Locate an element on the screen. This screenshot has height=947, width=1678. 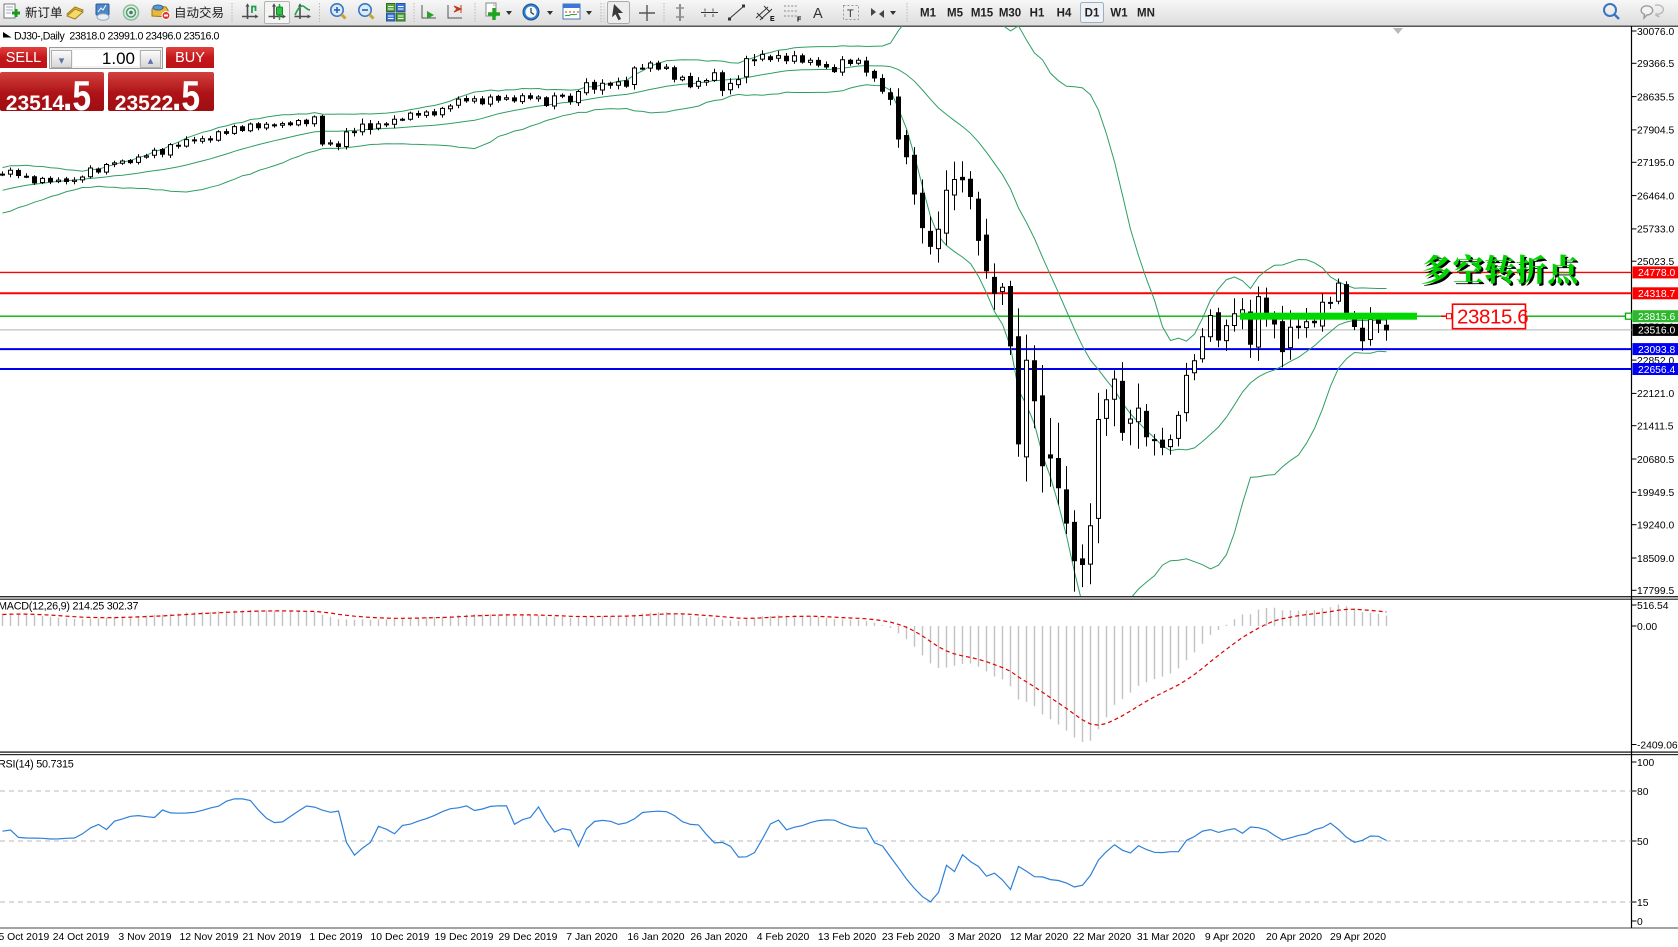
svg-text: 10 Dec 2019 is located at coordinates (400, 937).